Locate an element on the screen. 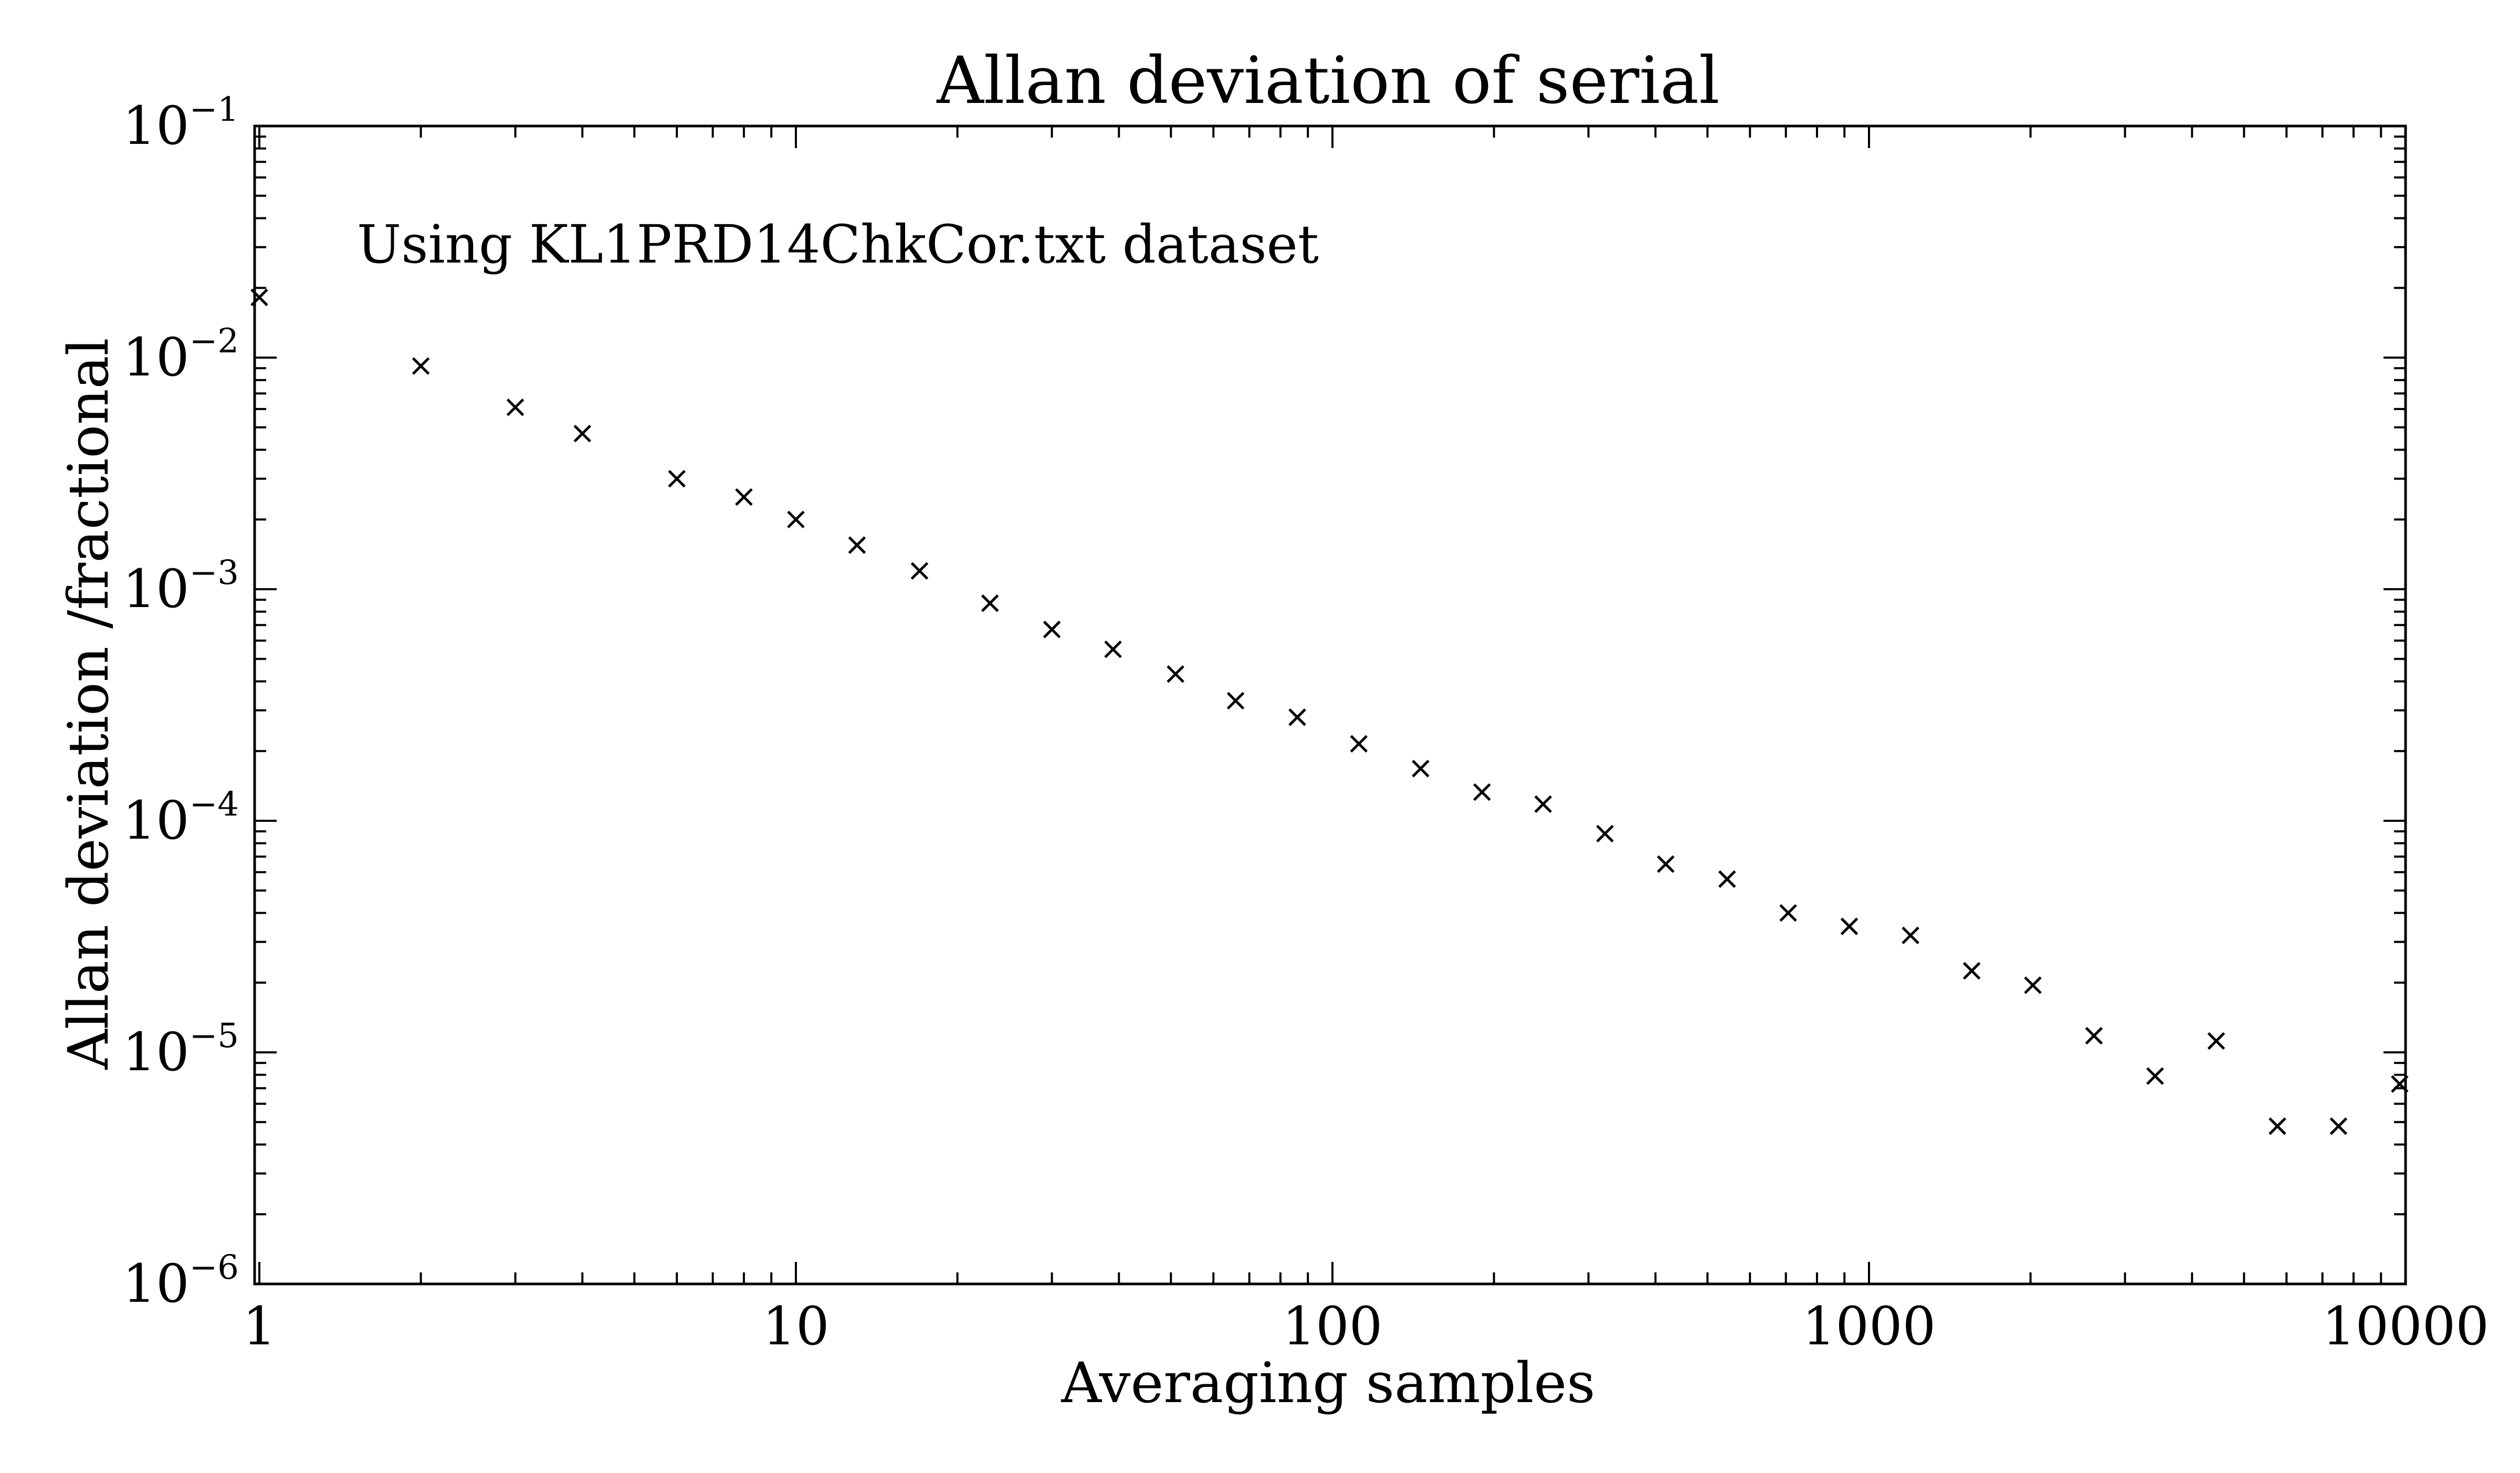 Image resolution: width=2520 pixels, height=1473 pixels. x-tick-label: 1 is located at coordinates (259, 1326).